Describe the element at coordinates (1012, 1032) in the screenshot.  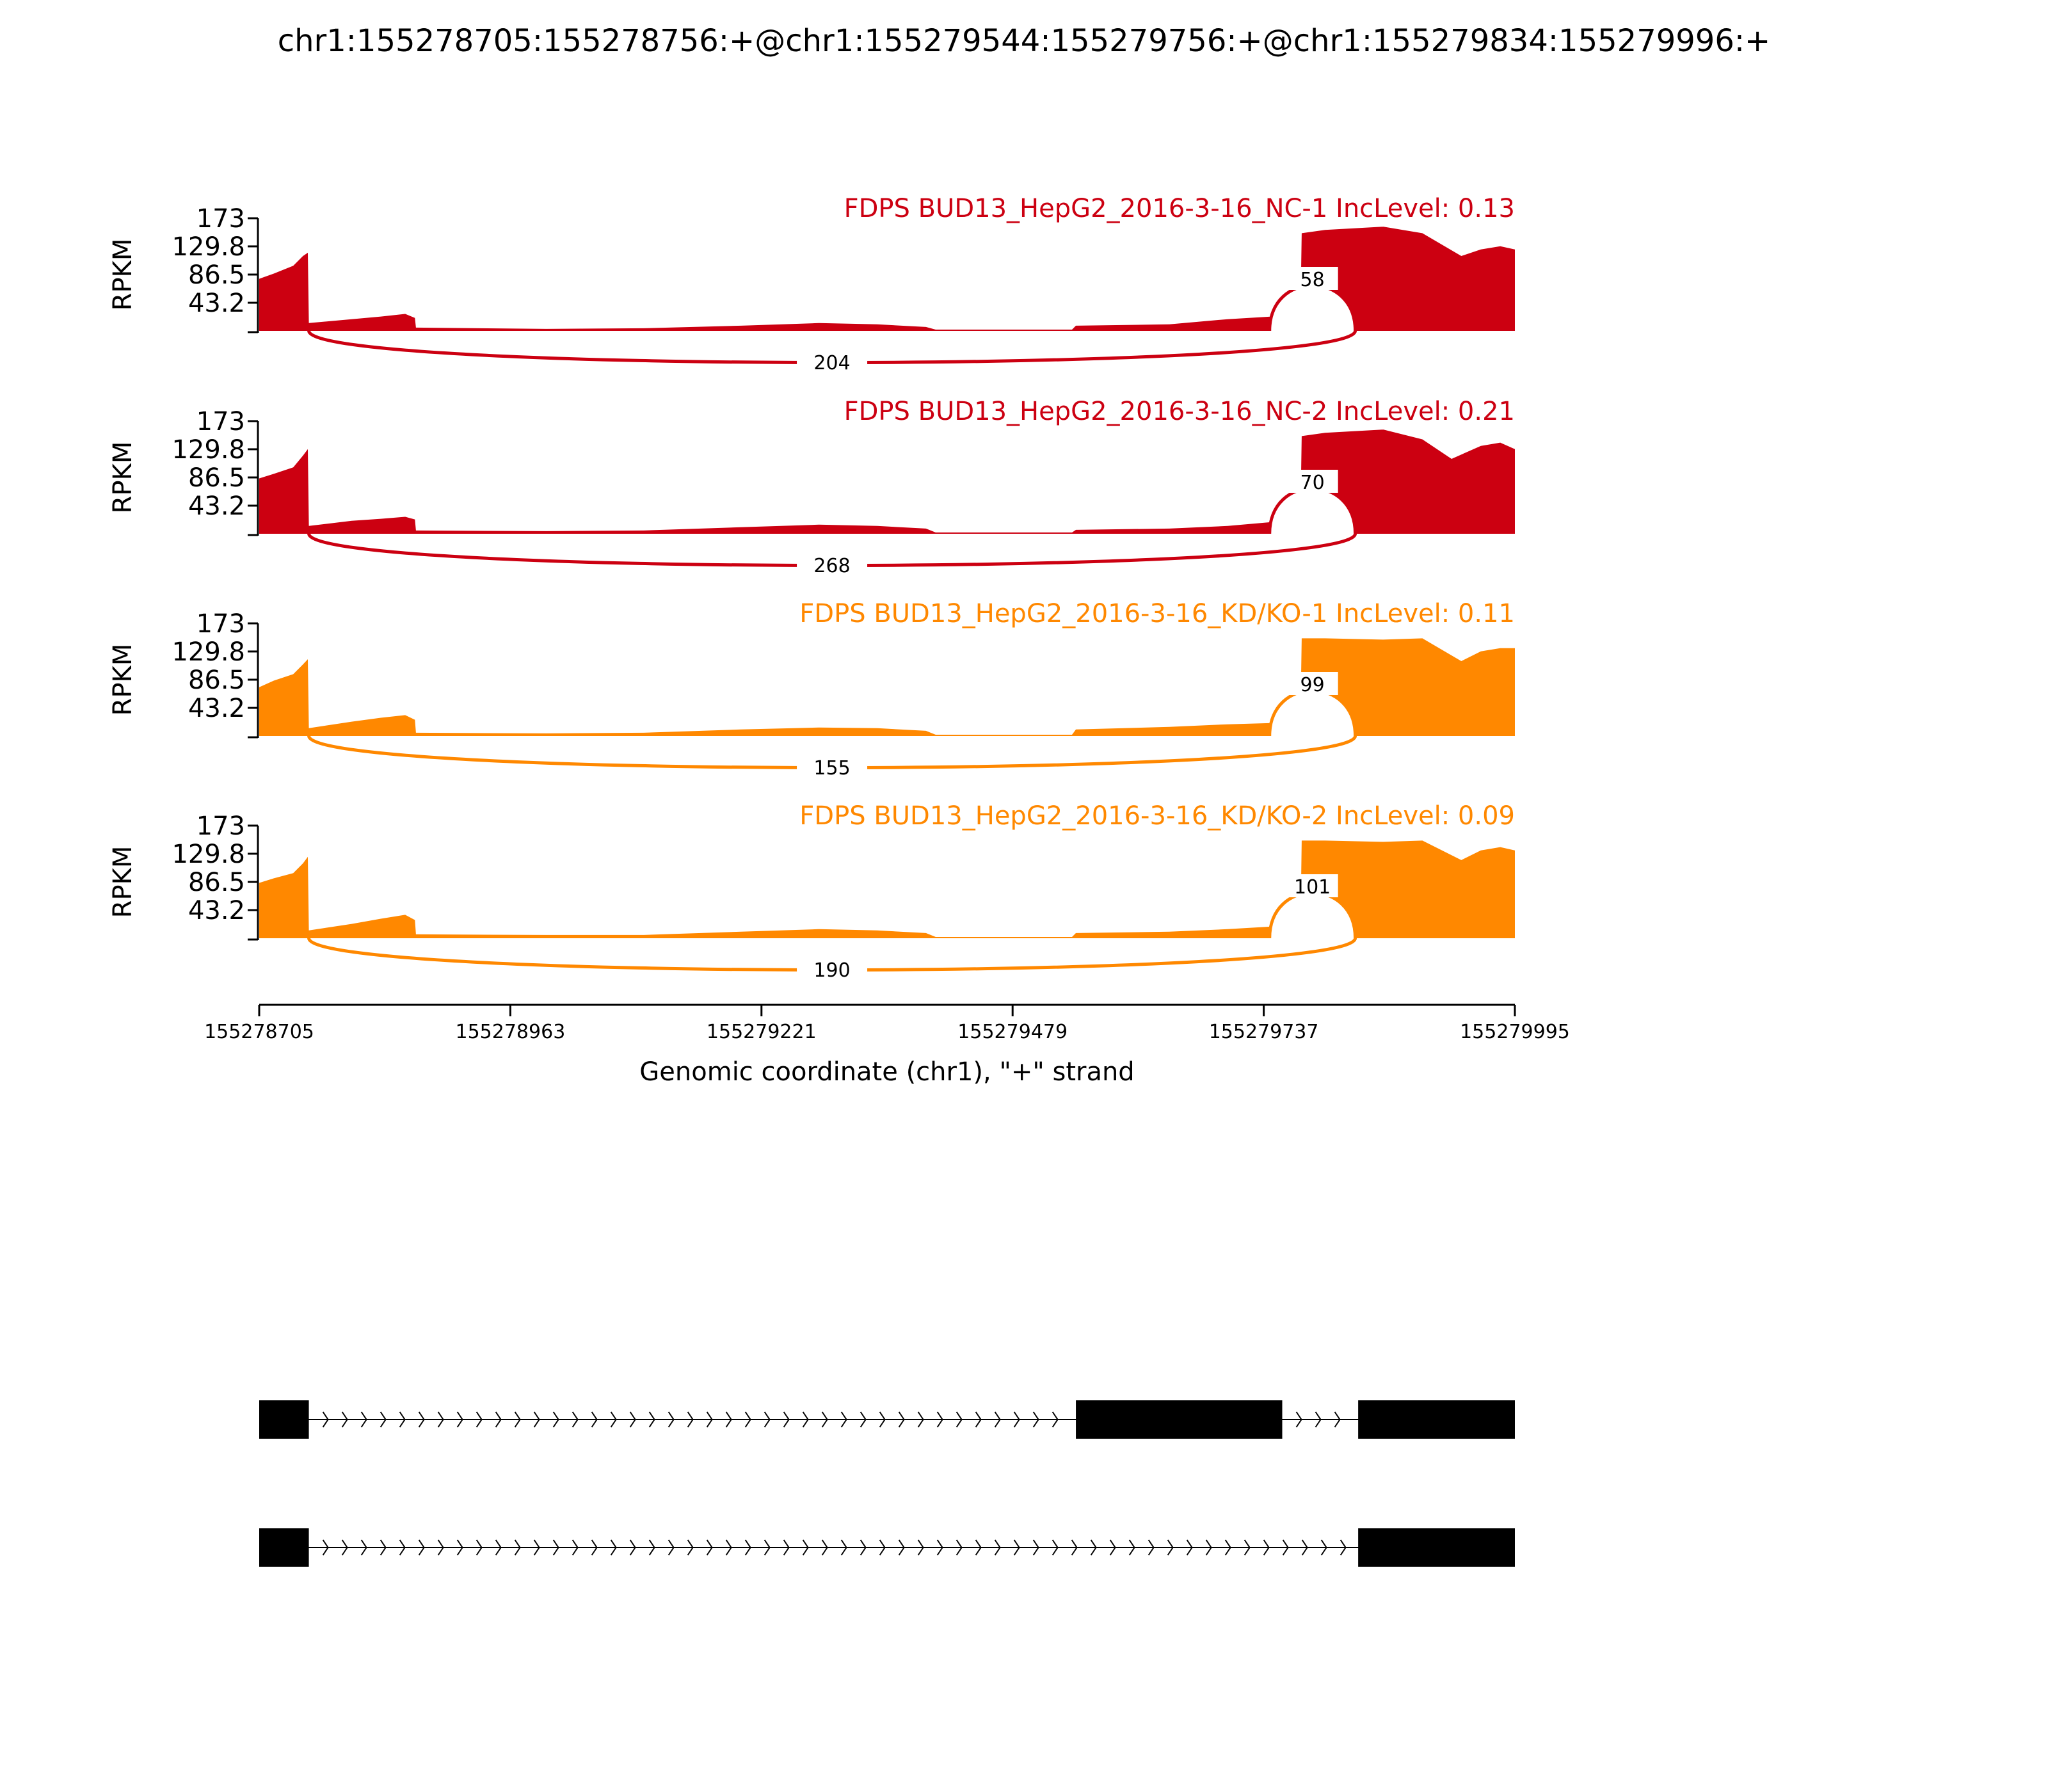
I see `x-tick-label: 155279479` at that location.